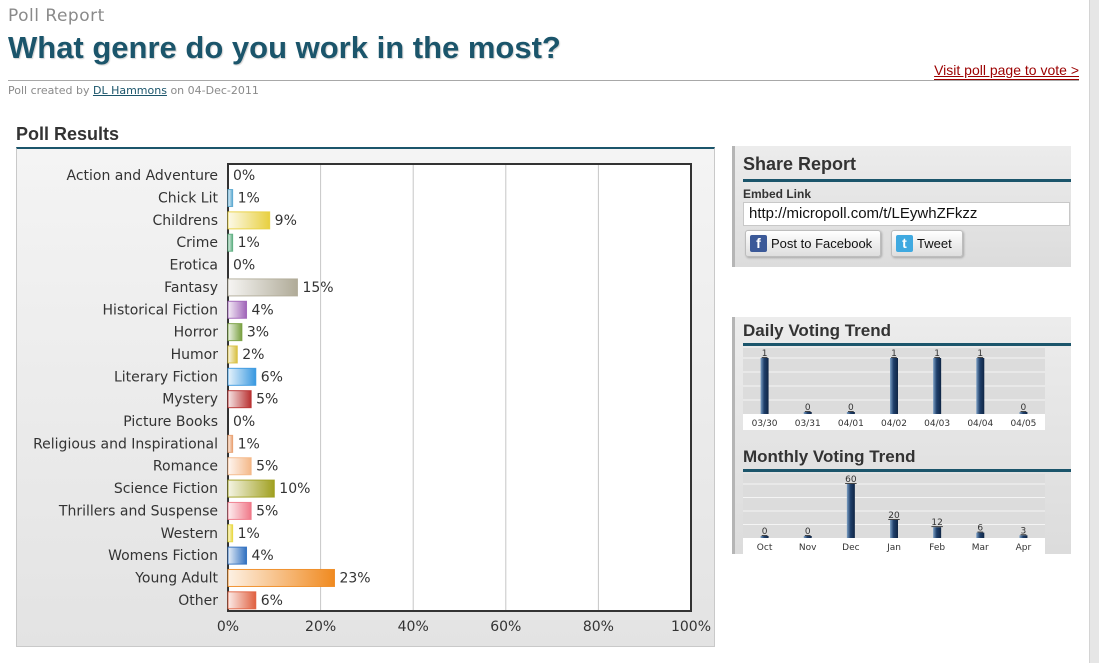  I want to click on x-tick-label: 80%, so click(598, 627).